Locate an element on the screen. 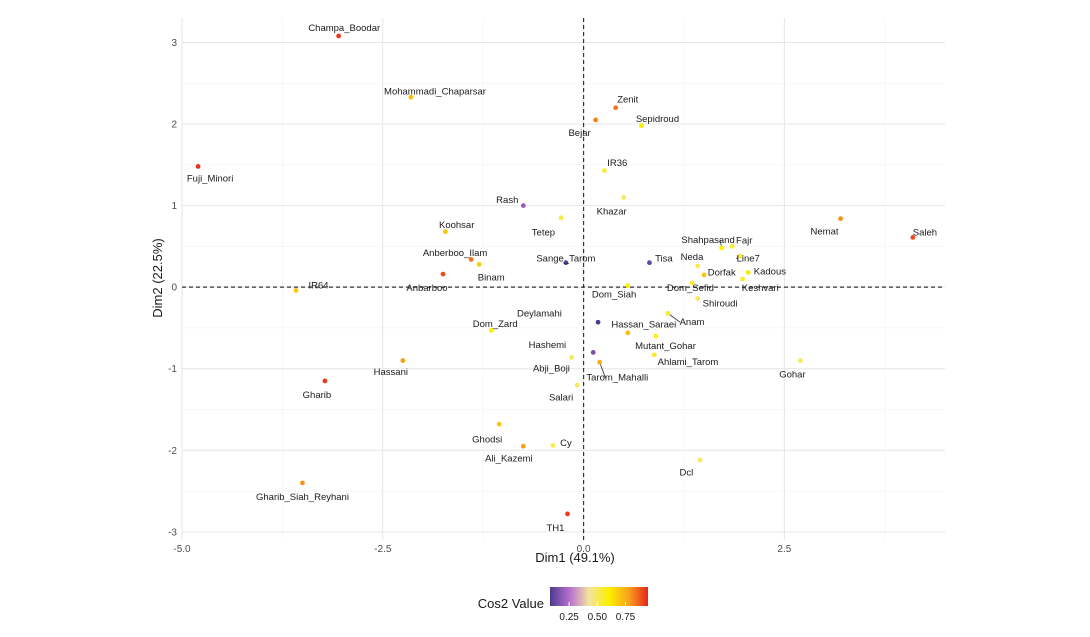 The height and width of the screenshot is (637, 1090). point-label: Line7 is located at coordinates (748, 259).